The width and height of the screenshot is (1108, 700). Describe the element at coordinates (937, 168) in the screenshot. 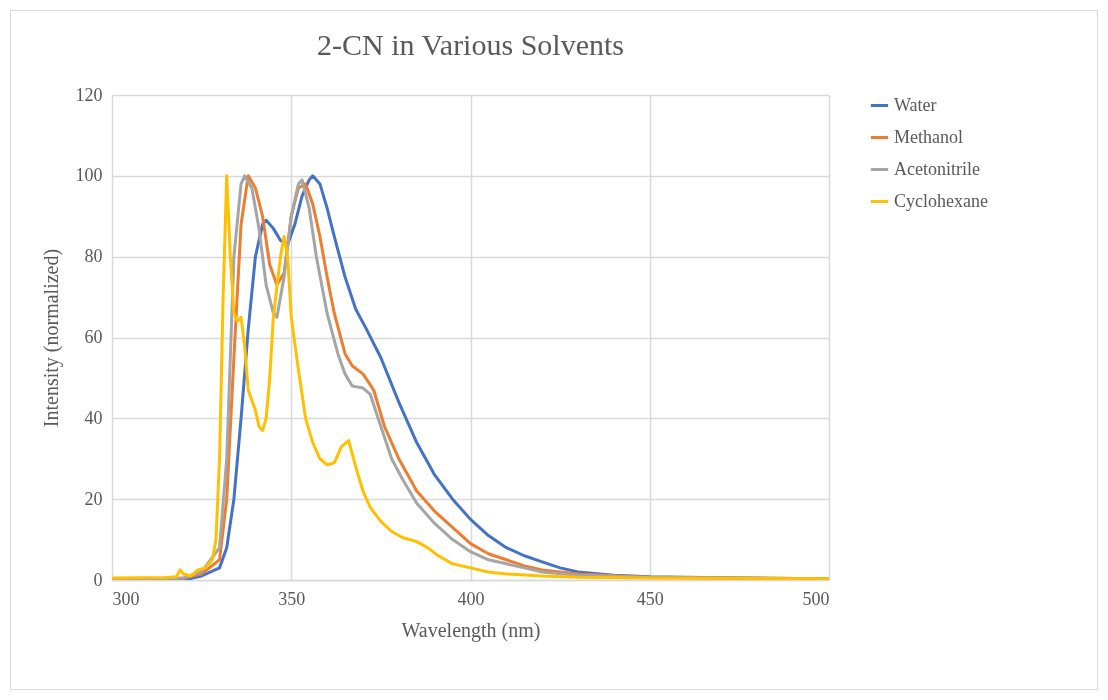

I see `legend-label: Acetonitrile` at that location.